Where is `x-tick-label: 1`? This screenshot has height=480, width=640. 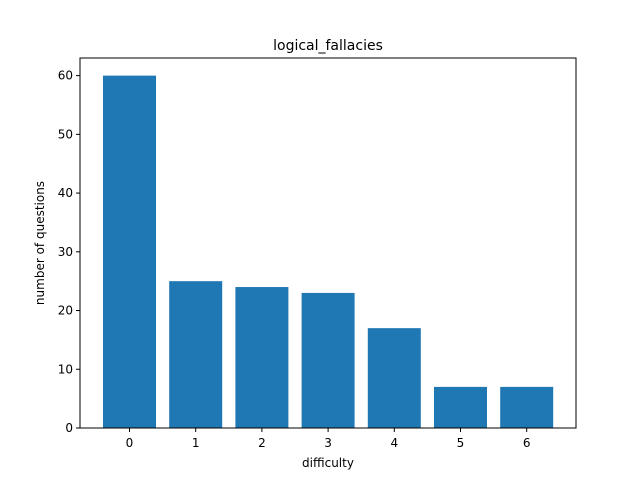 x-tick-label: 1 is located at coordinates (196, 443).